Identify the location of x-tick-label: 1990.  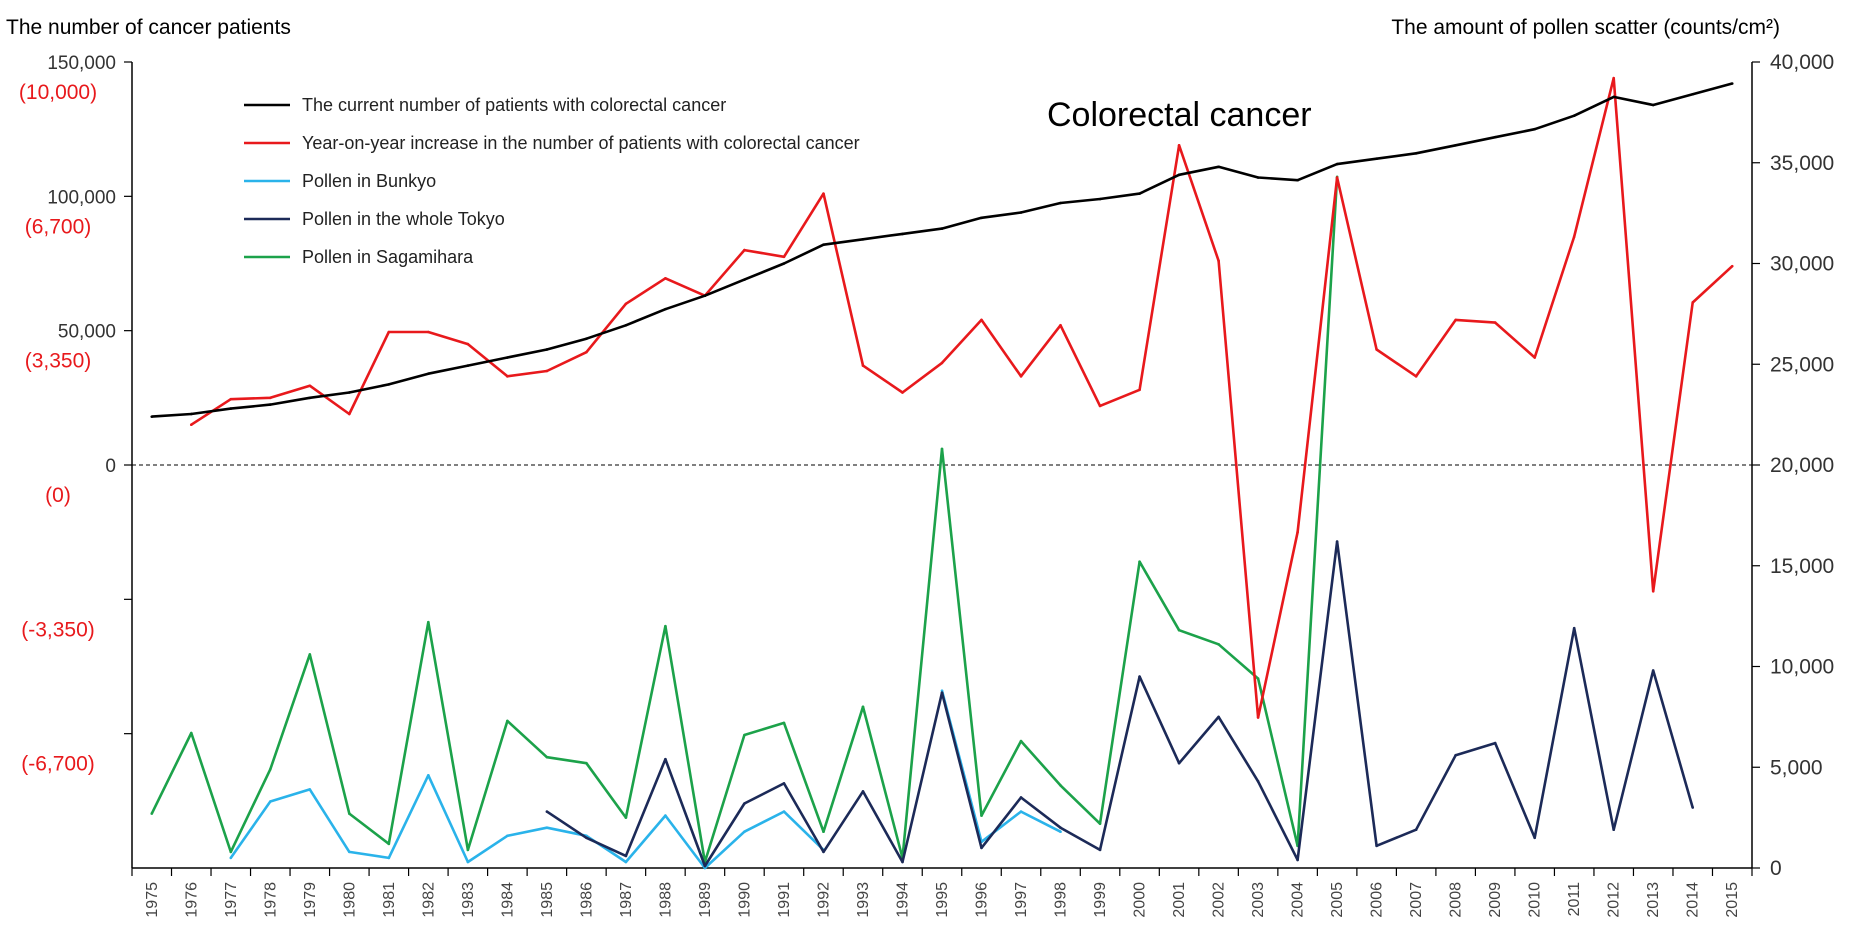
(744, 900).